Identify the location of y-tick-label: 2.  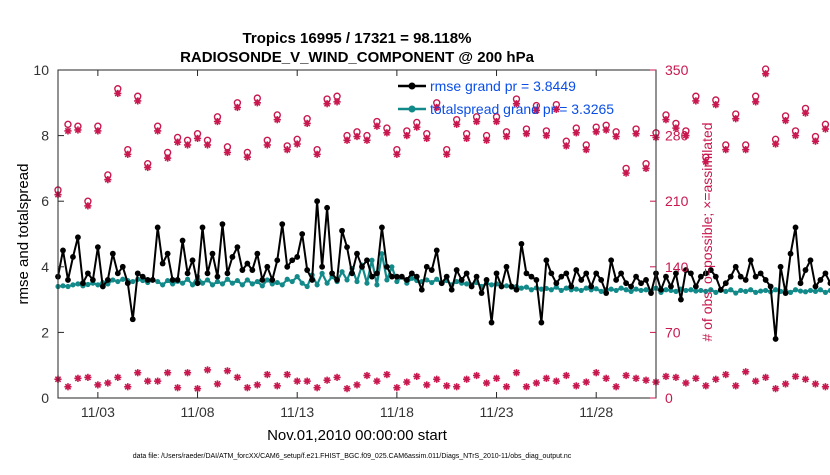
(45, 332).